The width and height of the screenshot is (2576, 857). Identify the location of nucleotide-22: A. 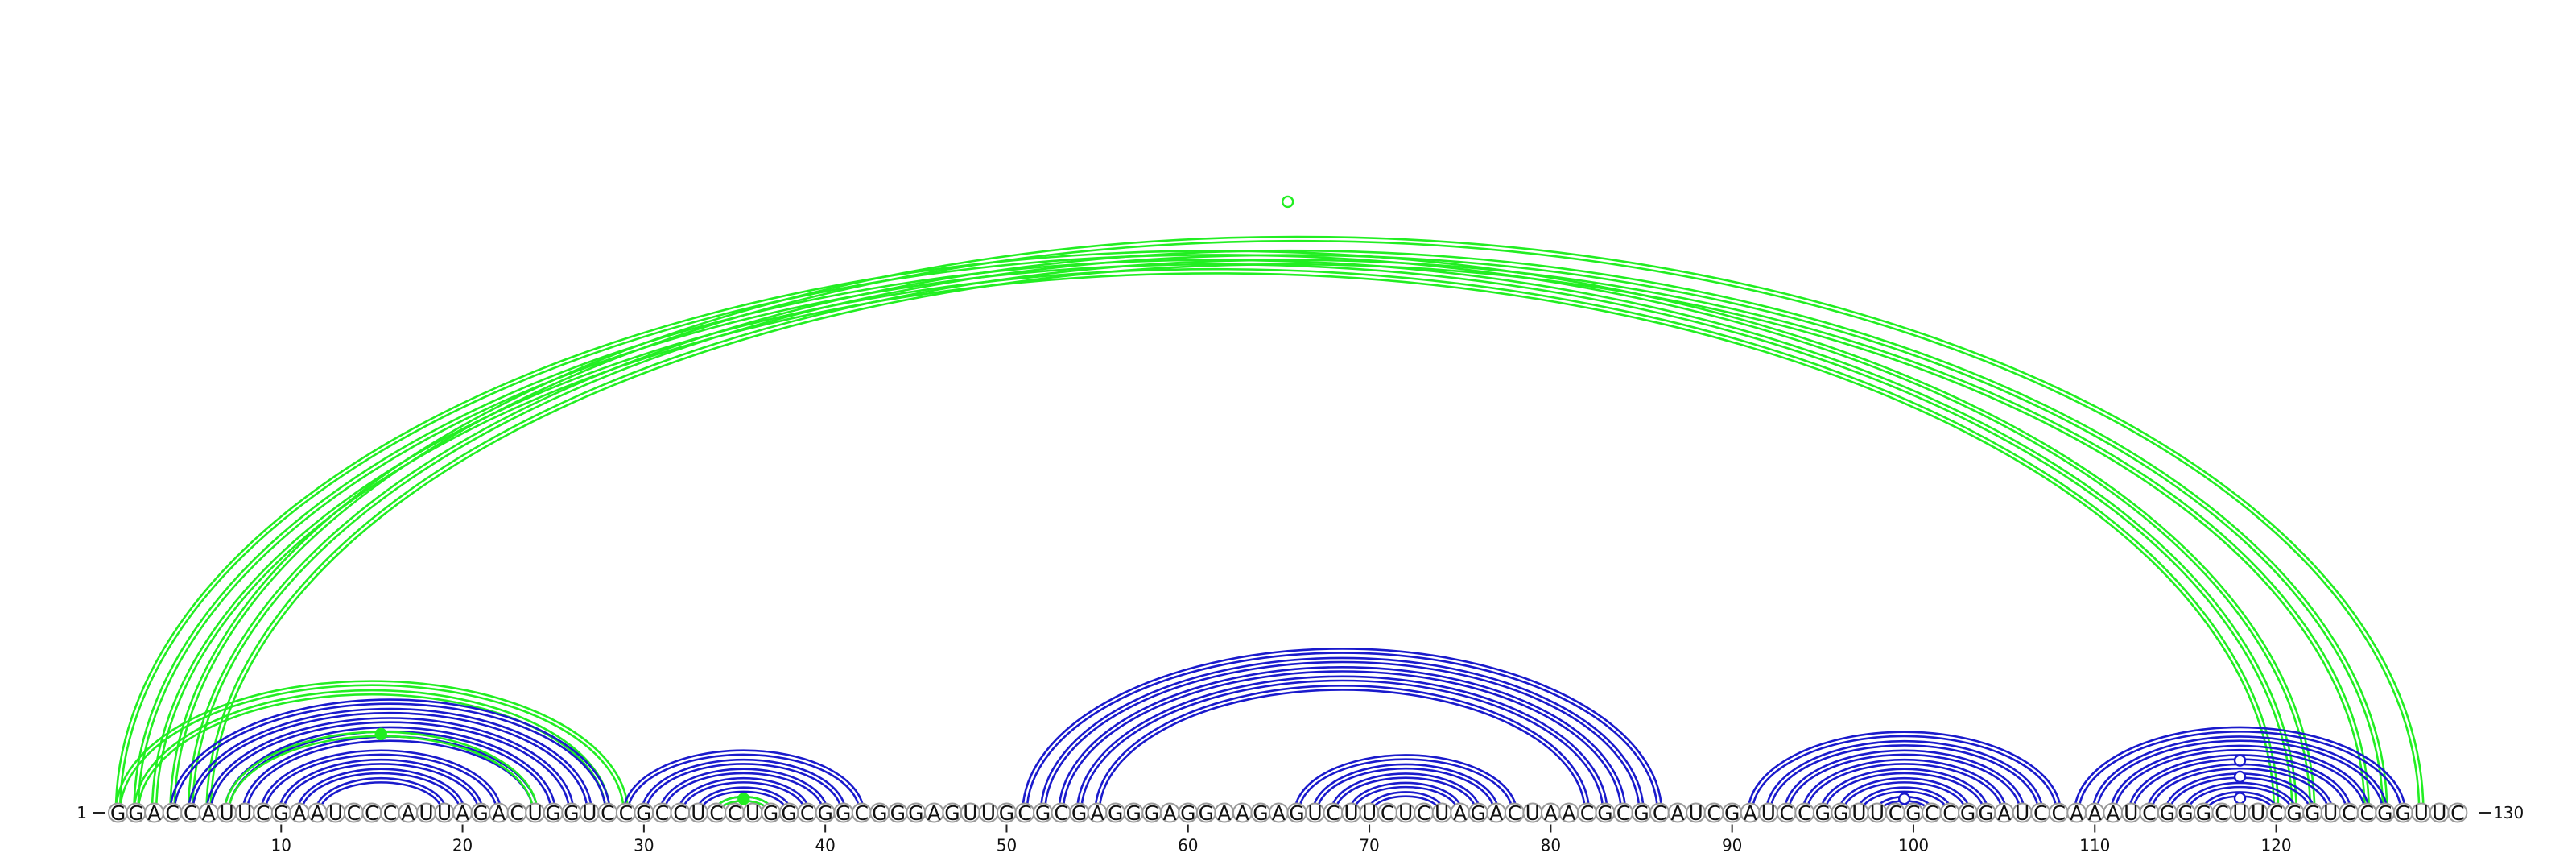
(499, 813).